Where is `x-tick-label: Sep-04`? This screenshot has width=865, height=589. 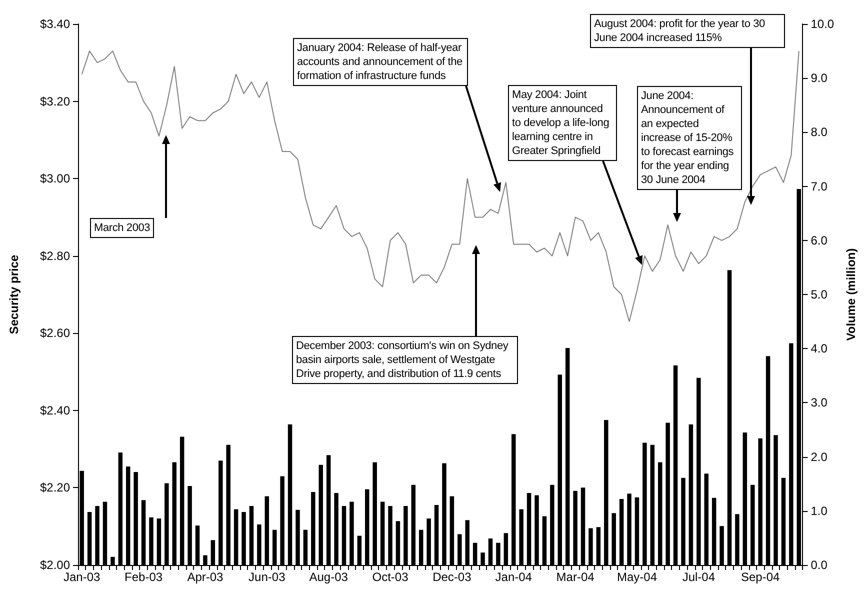
x-tick-label: Sep-04 is located at coordinates (760, 577).